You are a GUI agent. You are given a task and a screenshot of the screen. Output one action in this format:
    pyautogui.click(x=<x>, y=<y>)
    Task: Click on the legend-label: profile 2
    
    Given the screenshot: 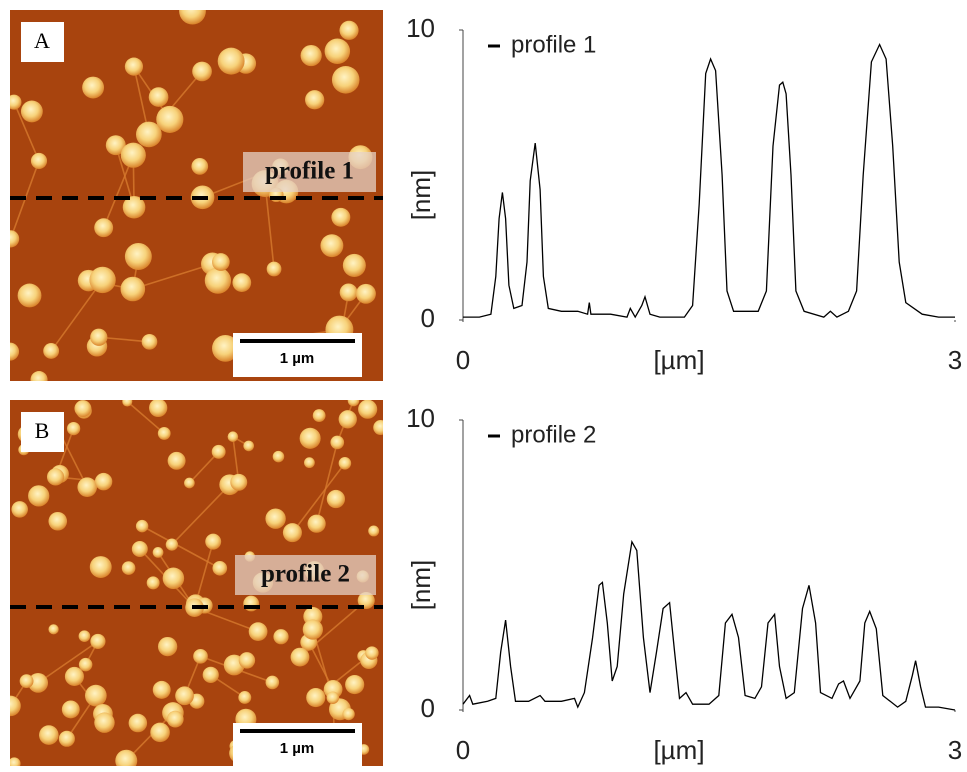 What is the action you would take?
    pyautogui.click(x=553, y=434)
    